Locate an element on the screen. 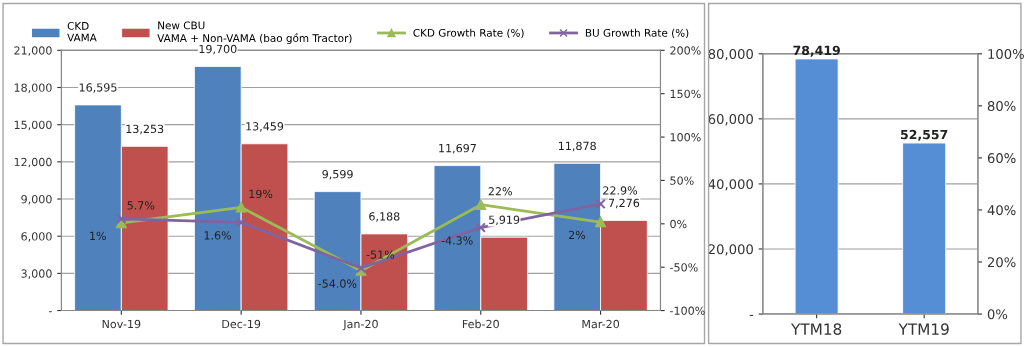  legend-label: CKD VAMA is located at coordinates (82, 31).